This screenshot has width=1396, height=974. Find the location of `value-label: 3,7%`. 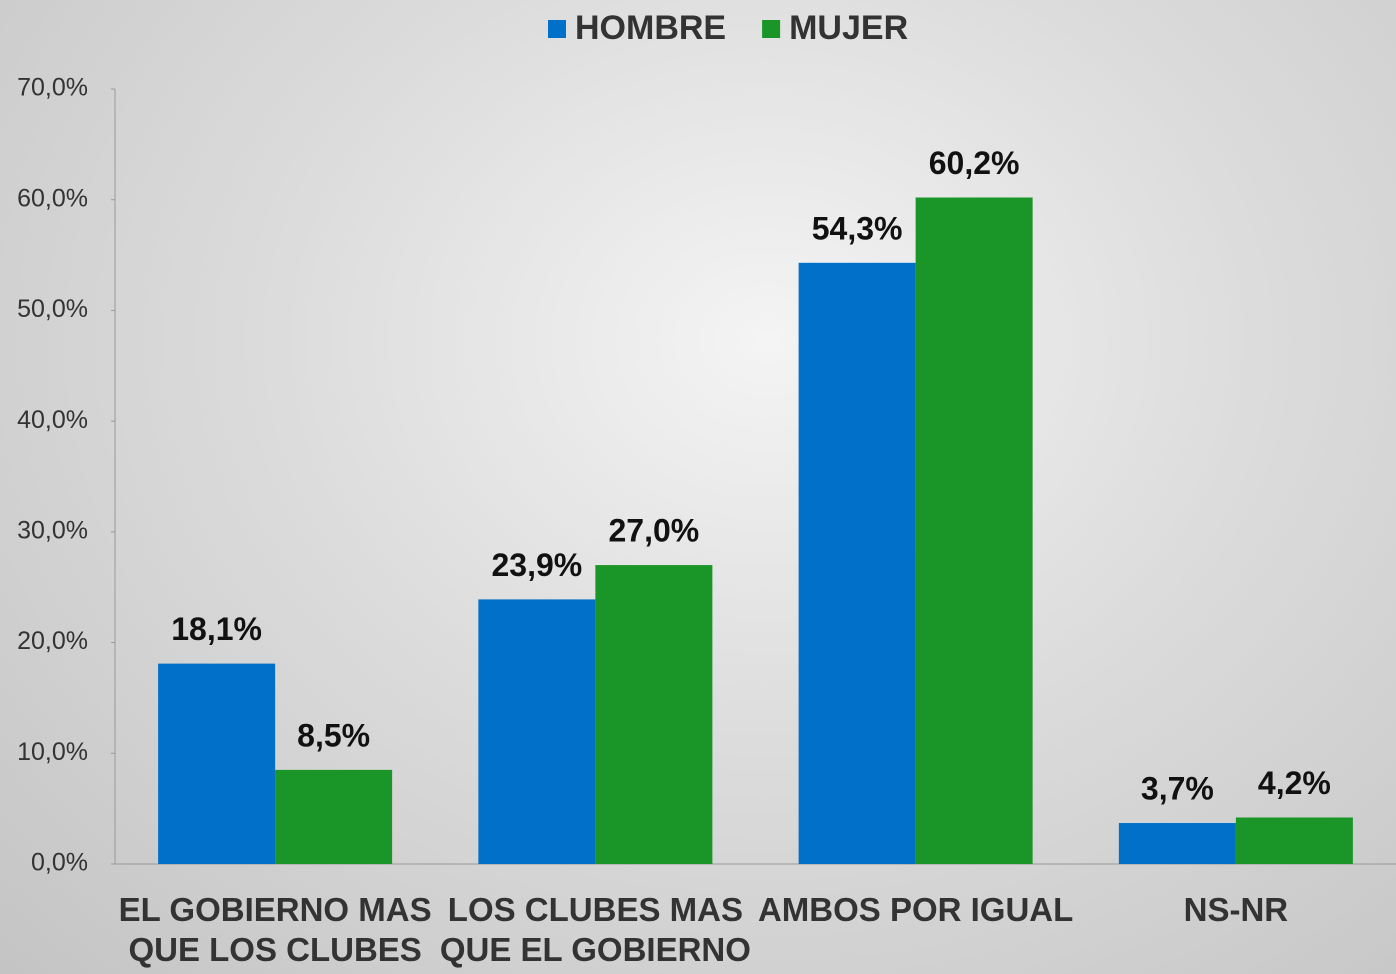

value-label: 3,7% is located at coordinates (1177, 788).